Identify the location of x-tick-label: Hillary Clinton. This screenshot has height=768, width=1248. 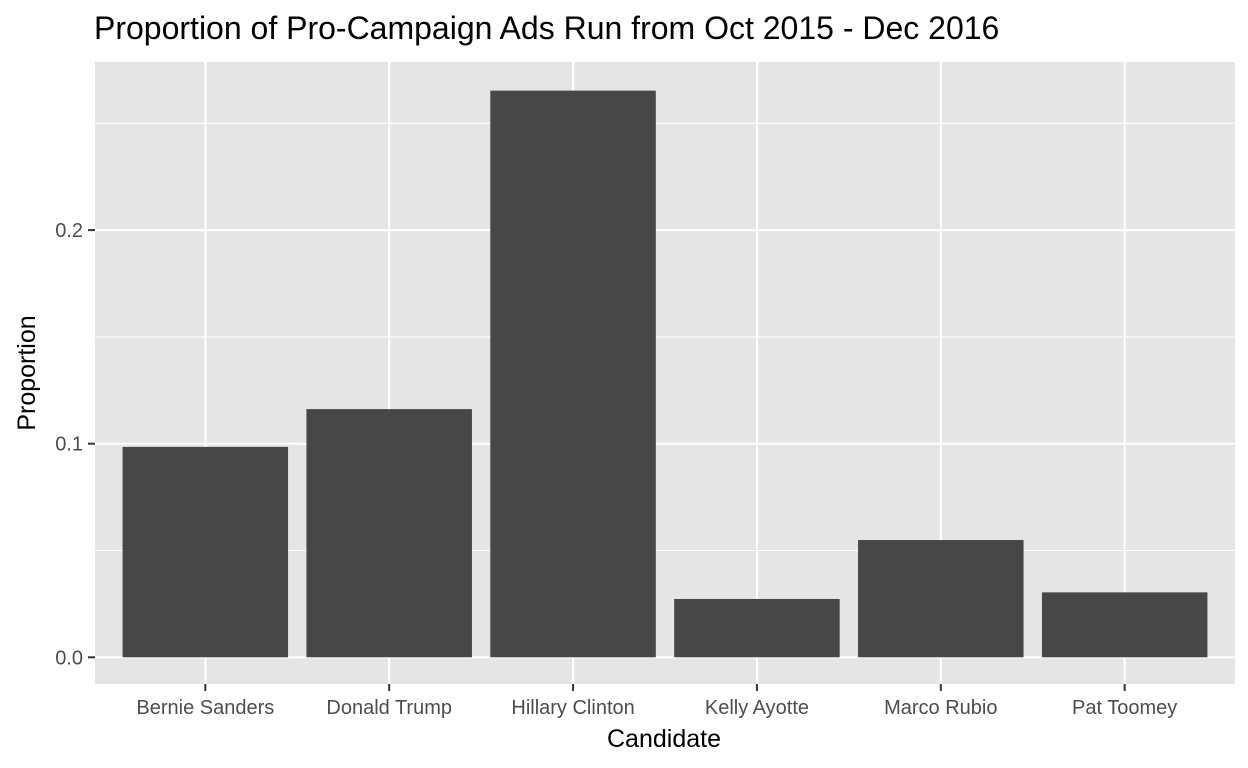
(572, 708).